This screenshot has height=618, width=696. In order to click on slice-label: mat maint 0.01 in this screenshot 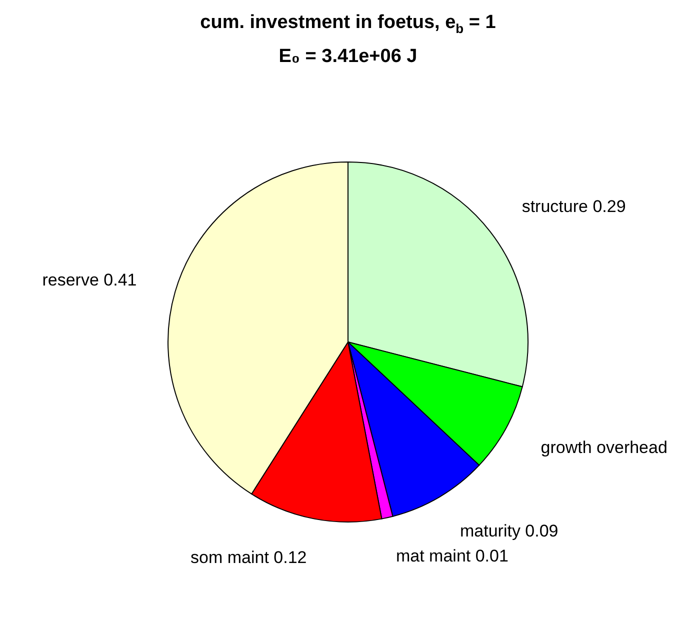, I will do `click(452, 556)`.